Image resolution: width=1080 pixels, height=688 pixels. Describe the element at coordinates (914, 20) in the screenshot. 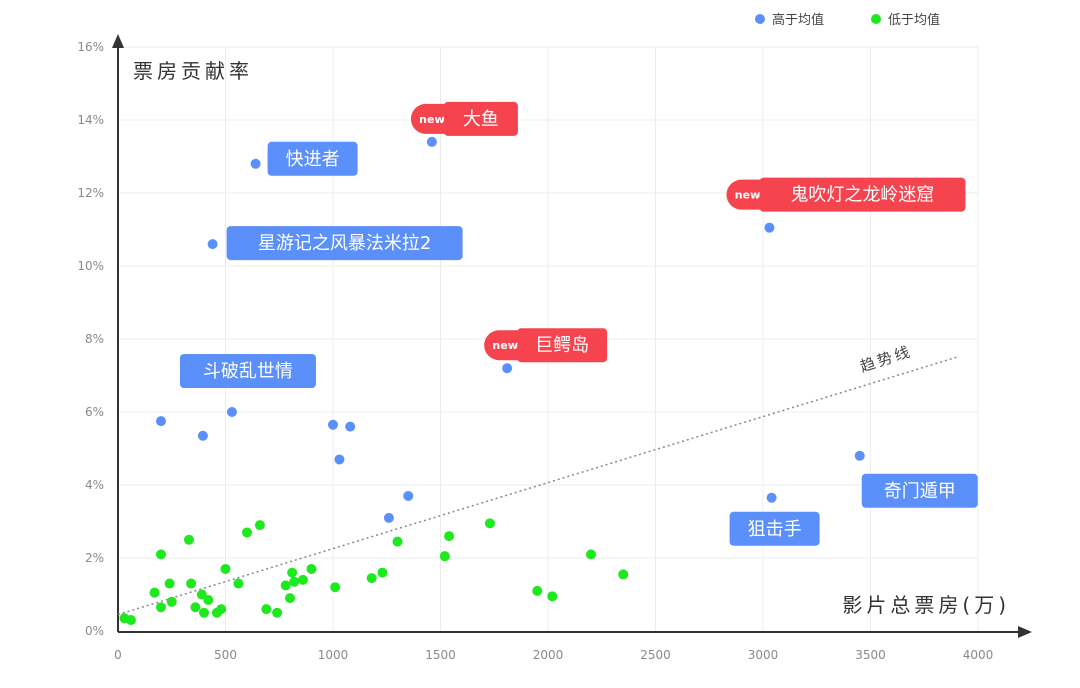

I see `legend-label: 低于均值` at that location.